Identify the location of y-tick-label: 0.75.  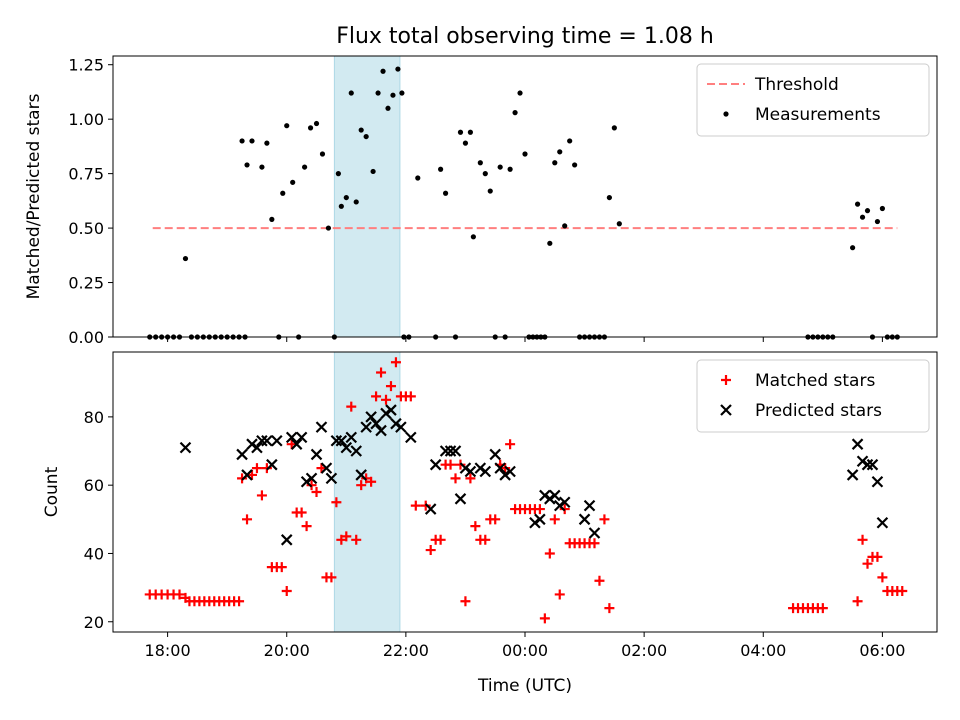
(86, 174).